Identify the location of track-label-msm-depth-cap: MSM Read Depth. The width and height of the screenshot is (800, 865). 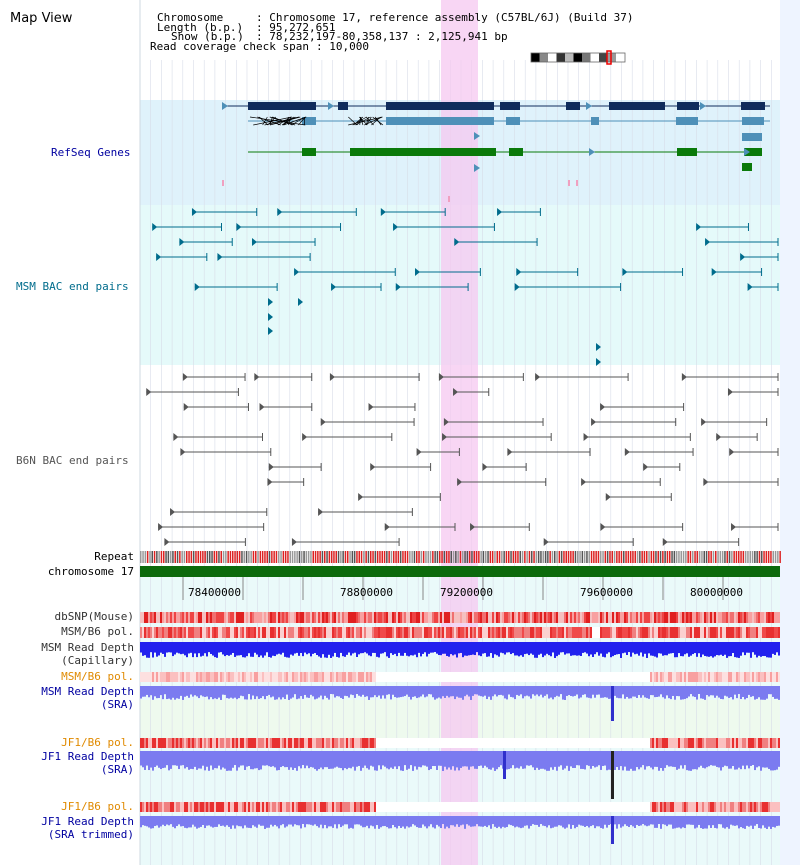
(87, 647).